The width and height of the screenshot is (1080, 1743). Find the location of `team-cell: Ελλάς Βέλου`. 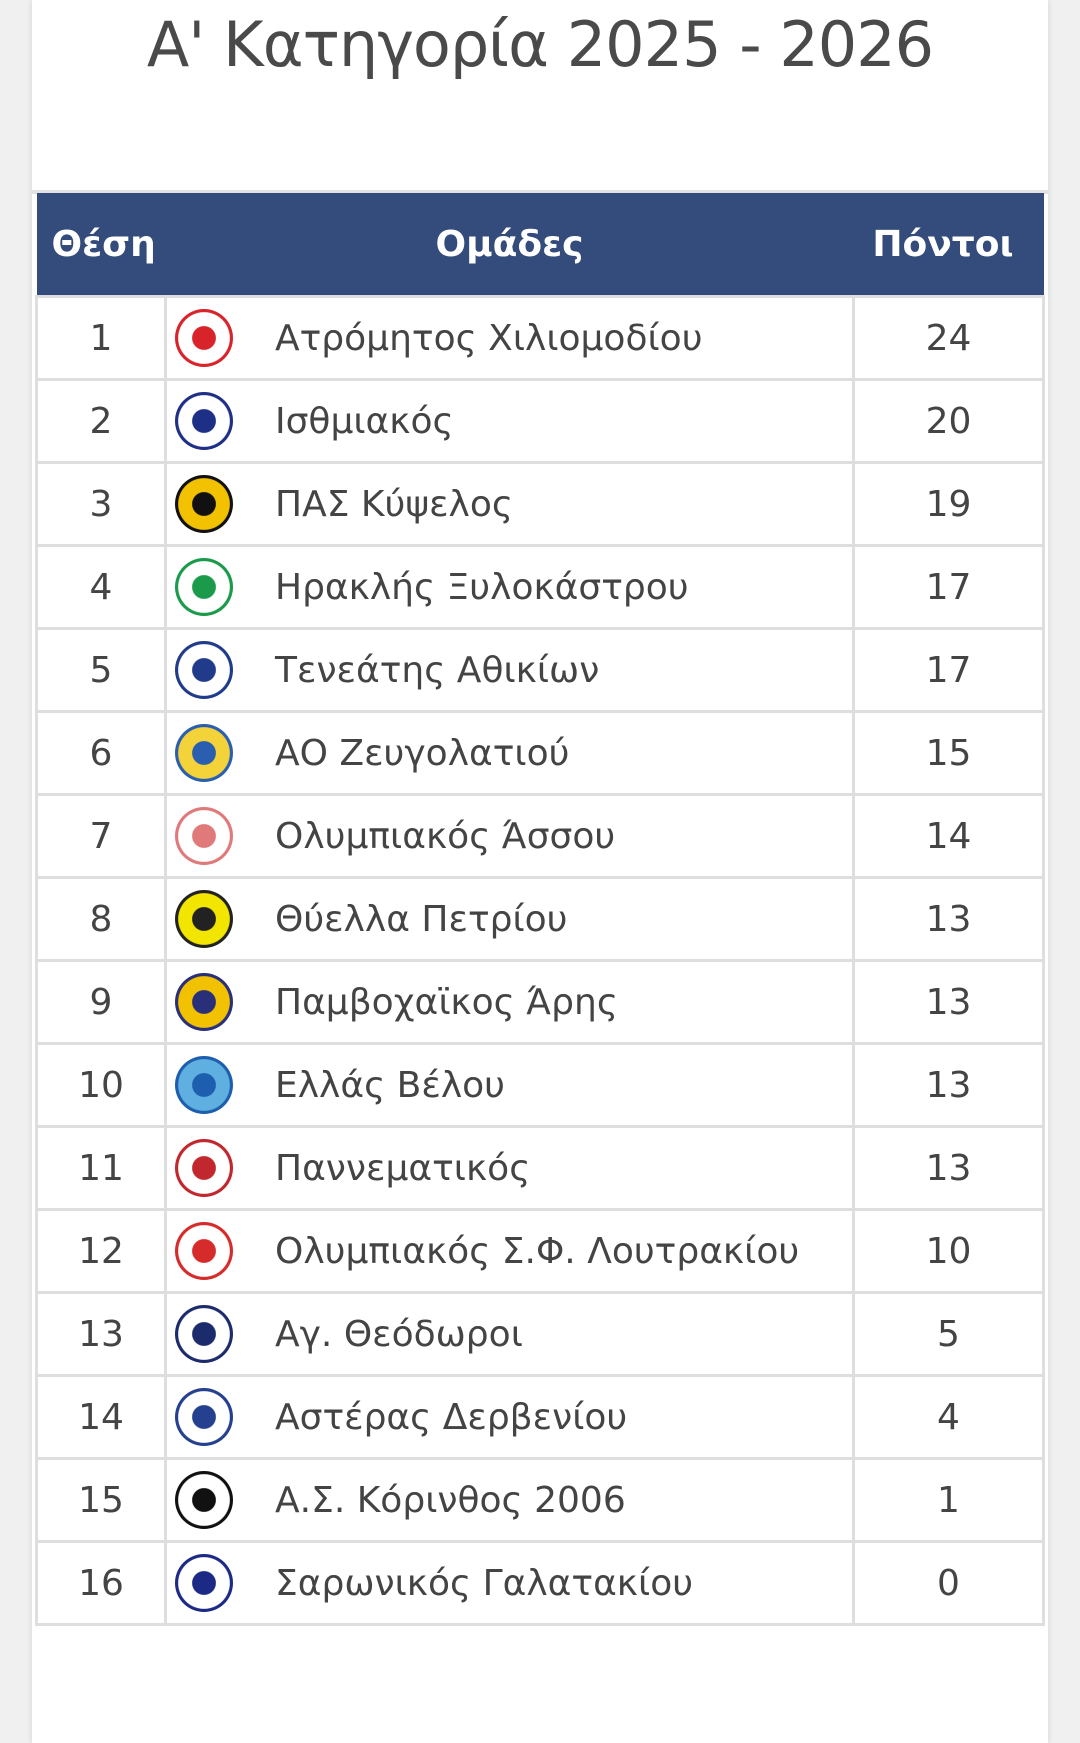

team-cell: Ελλάς Βέλου is located at coordinates (509, 1085).